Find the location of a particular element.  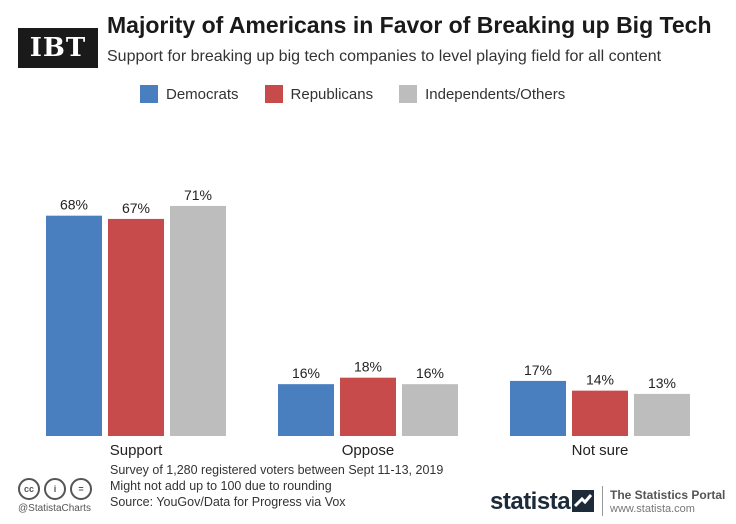

bar-not-sure-independents-others is located at coordinates (662, 414).